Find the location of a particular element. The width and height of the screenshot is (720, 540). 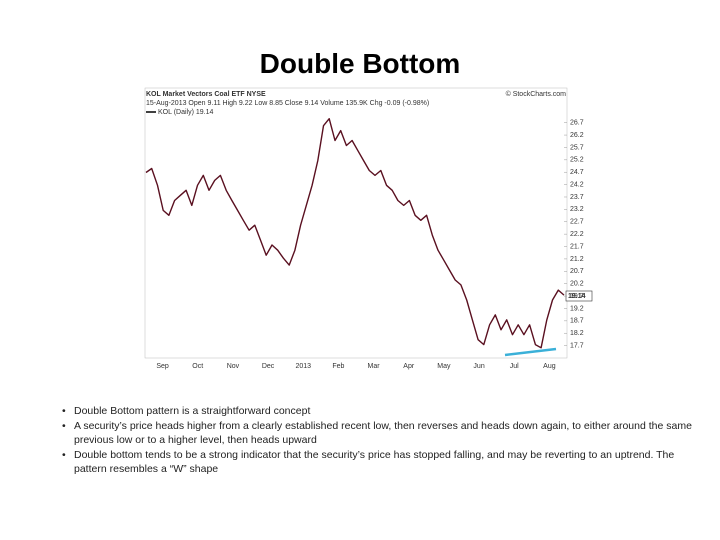

y-tick-label: 26.7 is located at coordinates (577, 123).